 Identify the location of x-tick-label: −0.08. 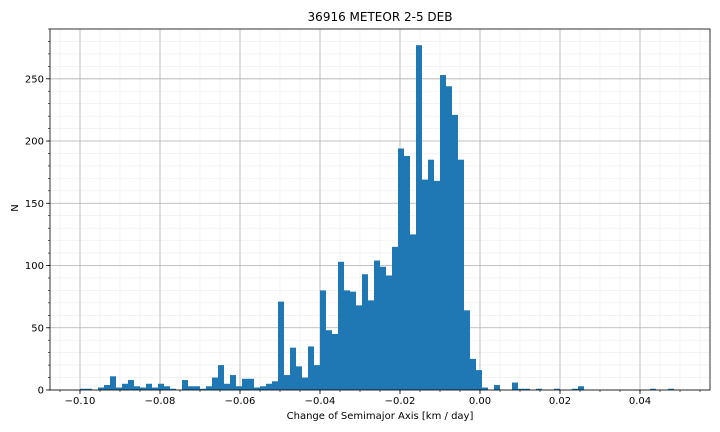
(160, 401).